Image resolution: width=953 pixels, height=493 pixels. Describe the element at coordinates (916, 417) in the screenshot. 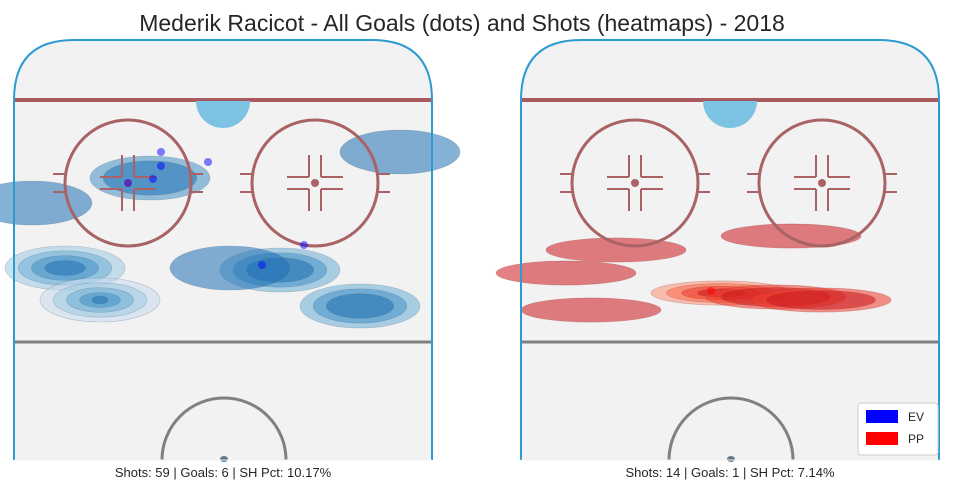

I see `legend-label-ev: EV` at that location.